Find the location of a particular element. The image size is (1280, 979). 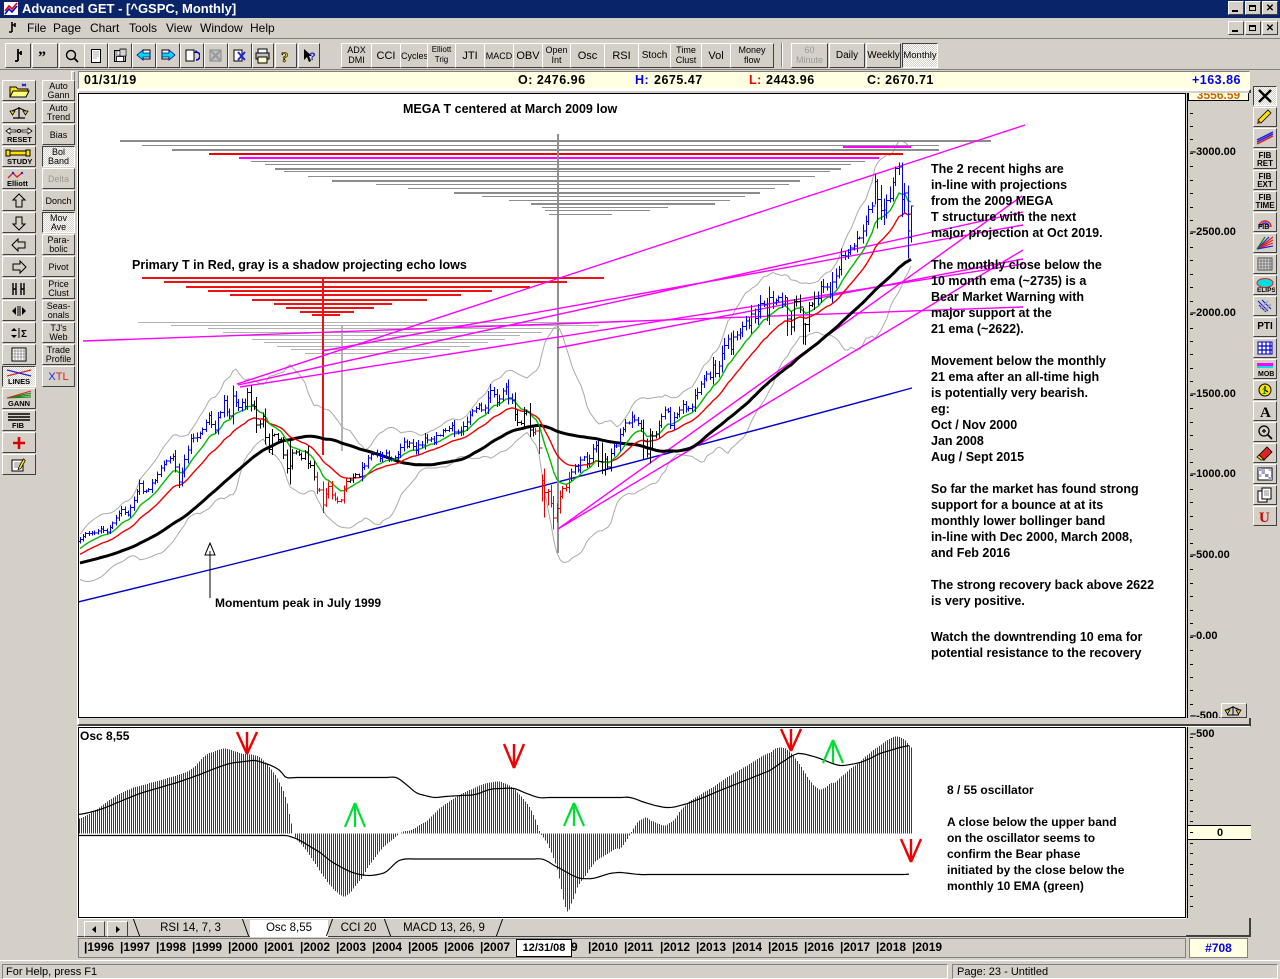

svg-text: A is located at coordinates (1265, 412).